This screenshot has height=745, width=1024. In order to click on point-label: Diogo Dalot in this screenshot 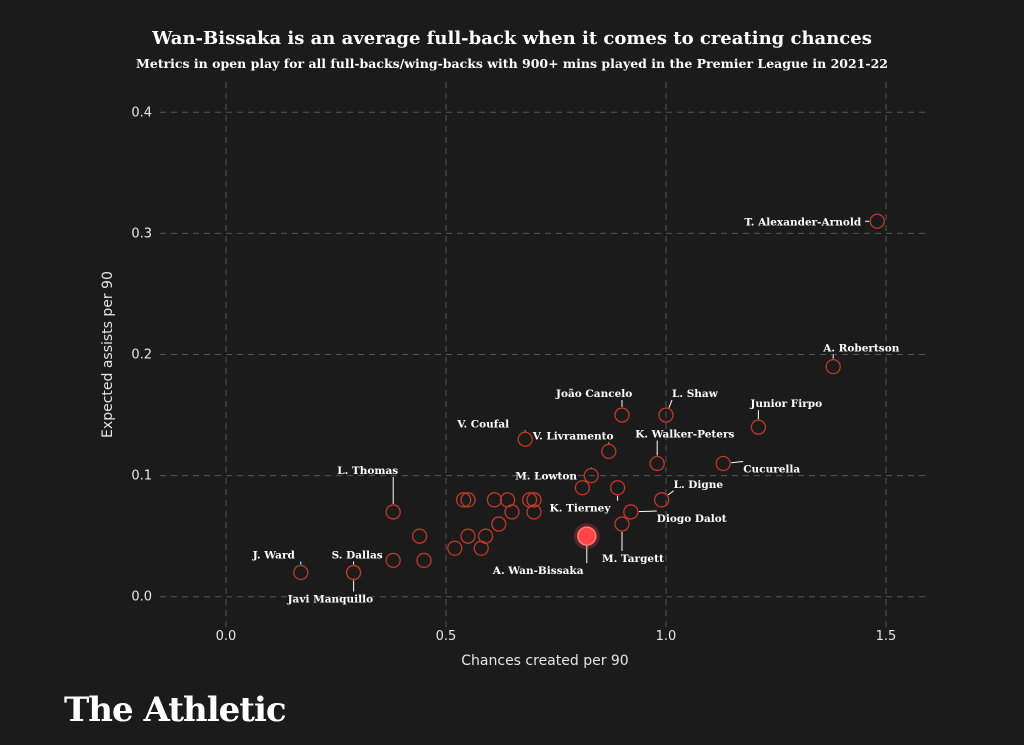, I will do `click(692, 519)`.